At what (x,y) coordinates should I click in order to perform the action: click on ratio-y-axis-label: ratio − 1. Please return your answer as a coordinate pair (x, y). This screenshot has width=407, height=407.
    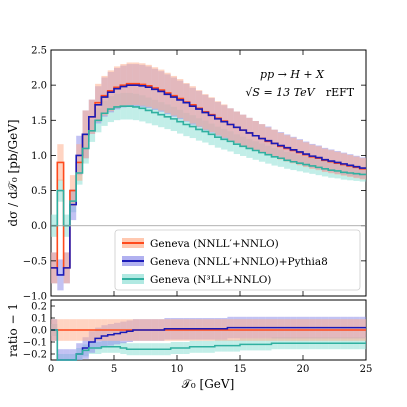
    Looking at the image, I should click on (13, 330).